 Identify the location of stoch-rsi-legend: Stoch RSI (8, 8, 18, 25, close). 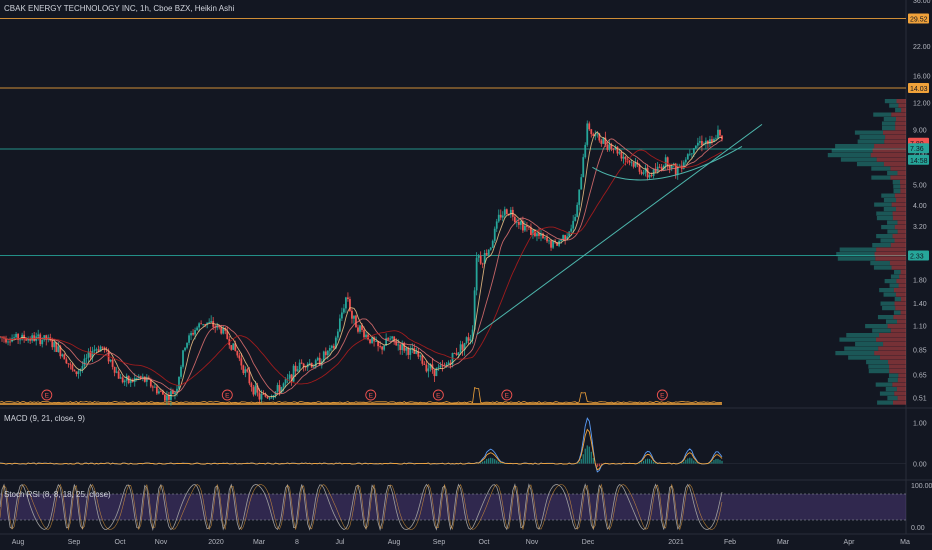
(57, 494).